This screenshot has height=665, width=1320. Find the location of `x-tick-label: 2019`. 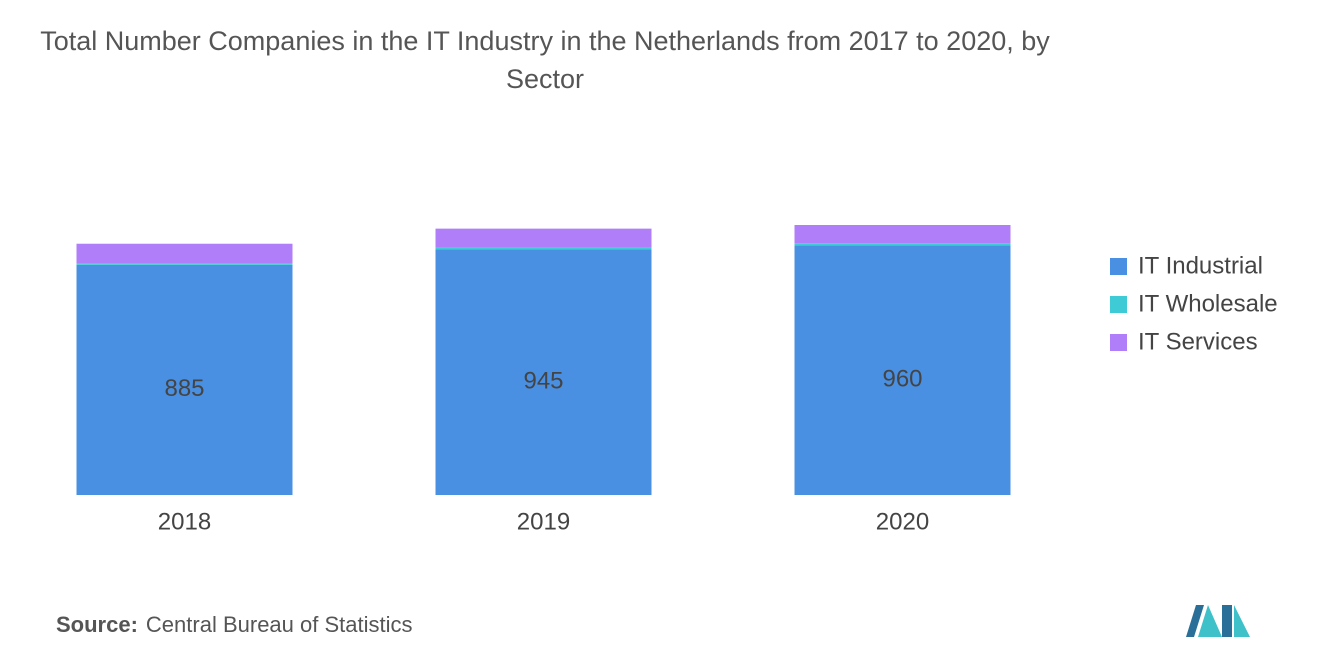

x-tick-label: 2019 is located at coordinates (543, 521).